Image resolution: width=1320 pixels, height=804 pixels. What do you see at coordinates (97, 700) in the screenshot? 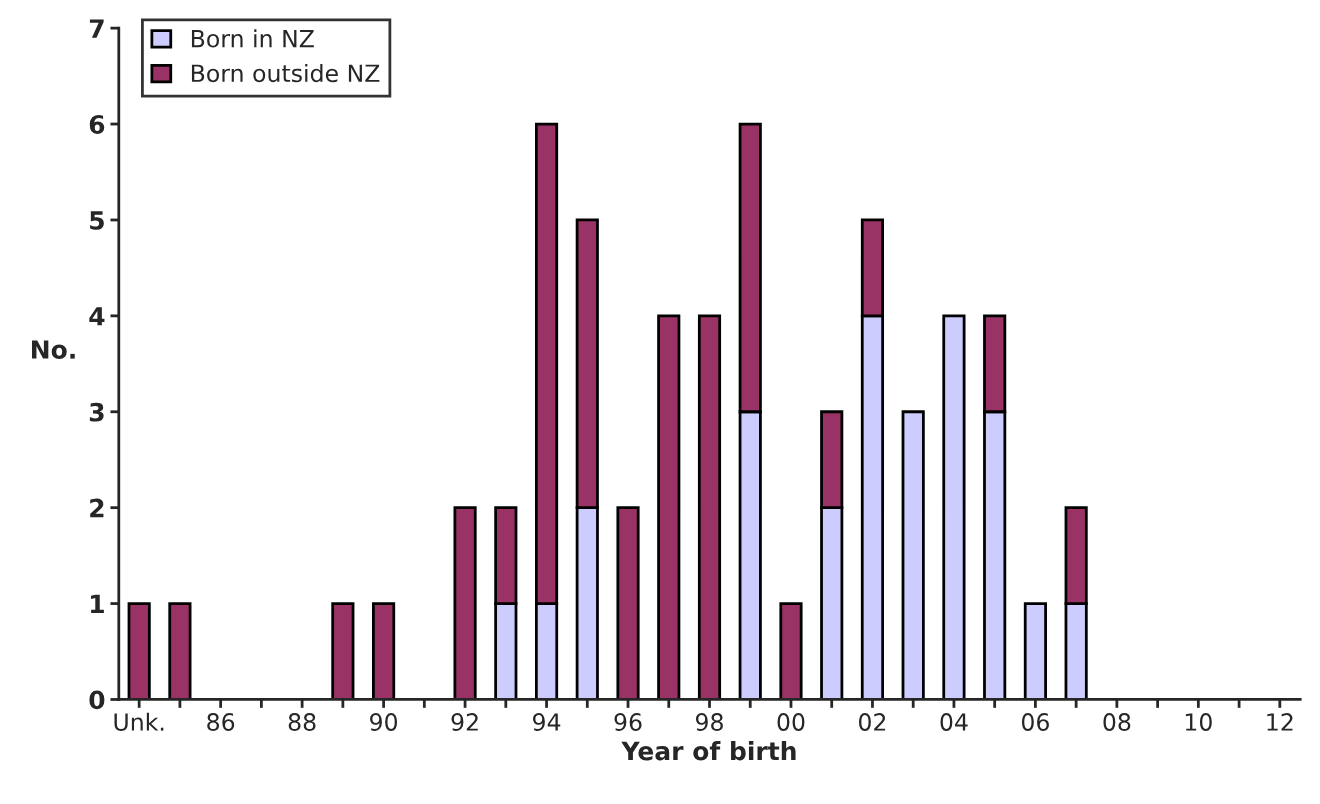
I see `y-tick-label: 0` at bounding box center [97, 700].